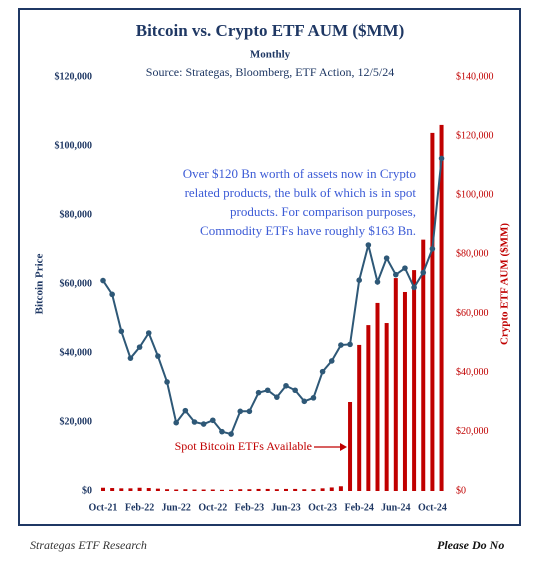 The height and width of the screenshot is (565, 547). Describe the element at coordinates (87, 490) in the screenshot. I see `y-tick-label: $0` at that location.